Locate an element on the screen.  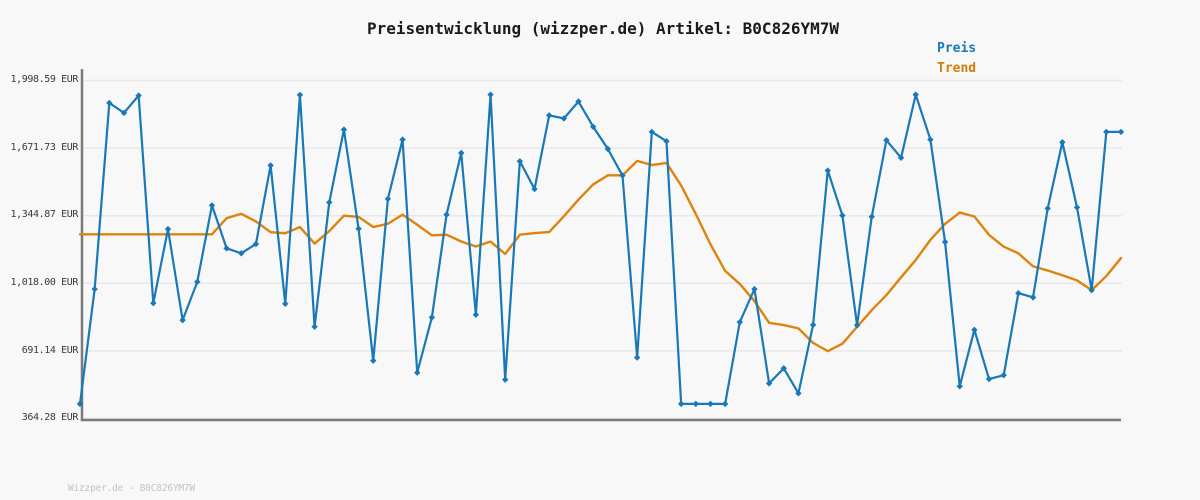
y-tick-label: 364.28 EUR is located at coordinates (50, 417).